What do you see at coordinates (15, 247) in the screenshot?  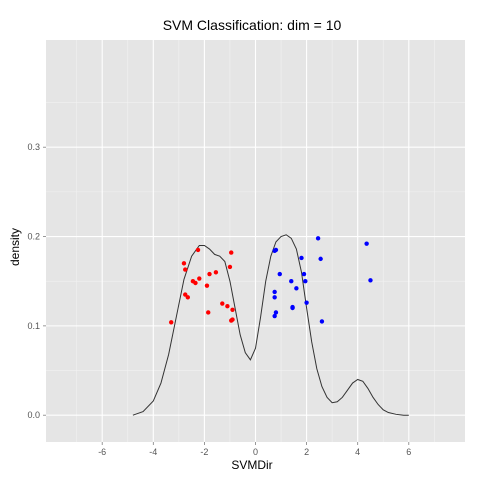 I see `y-axis-title: density` at bounding box center [15, 247].